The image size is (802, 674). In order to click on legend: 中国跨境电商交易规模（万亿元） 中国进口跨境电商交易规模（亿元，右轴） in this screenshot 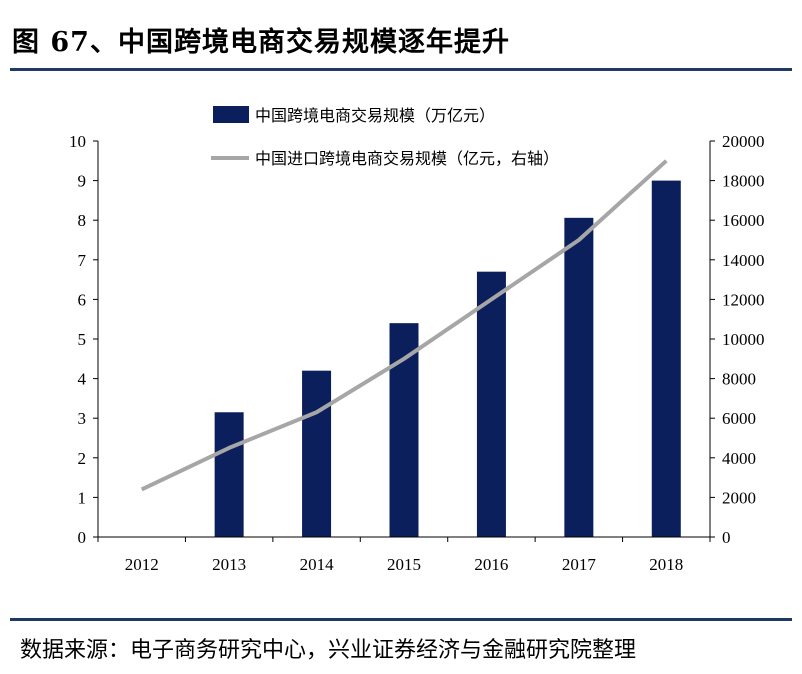, I will do `click(385, 137)`.